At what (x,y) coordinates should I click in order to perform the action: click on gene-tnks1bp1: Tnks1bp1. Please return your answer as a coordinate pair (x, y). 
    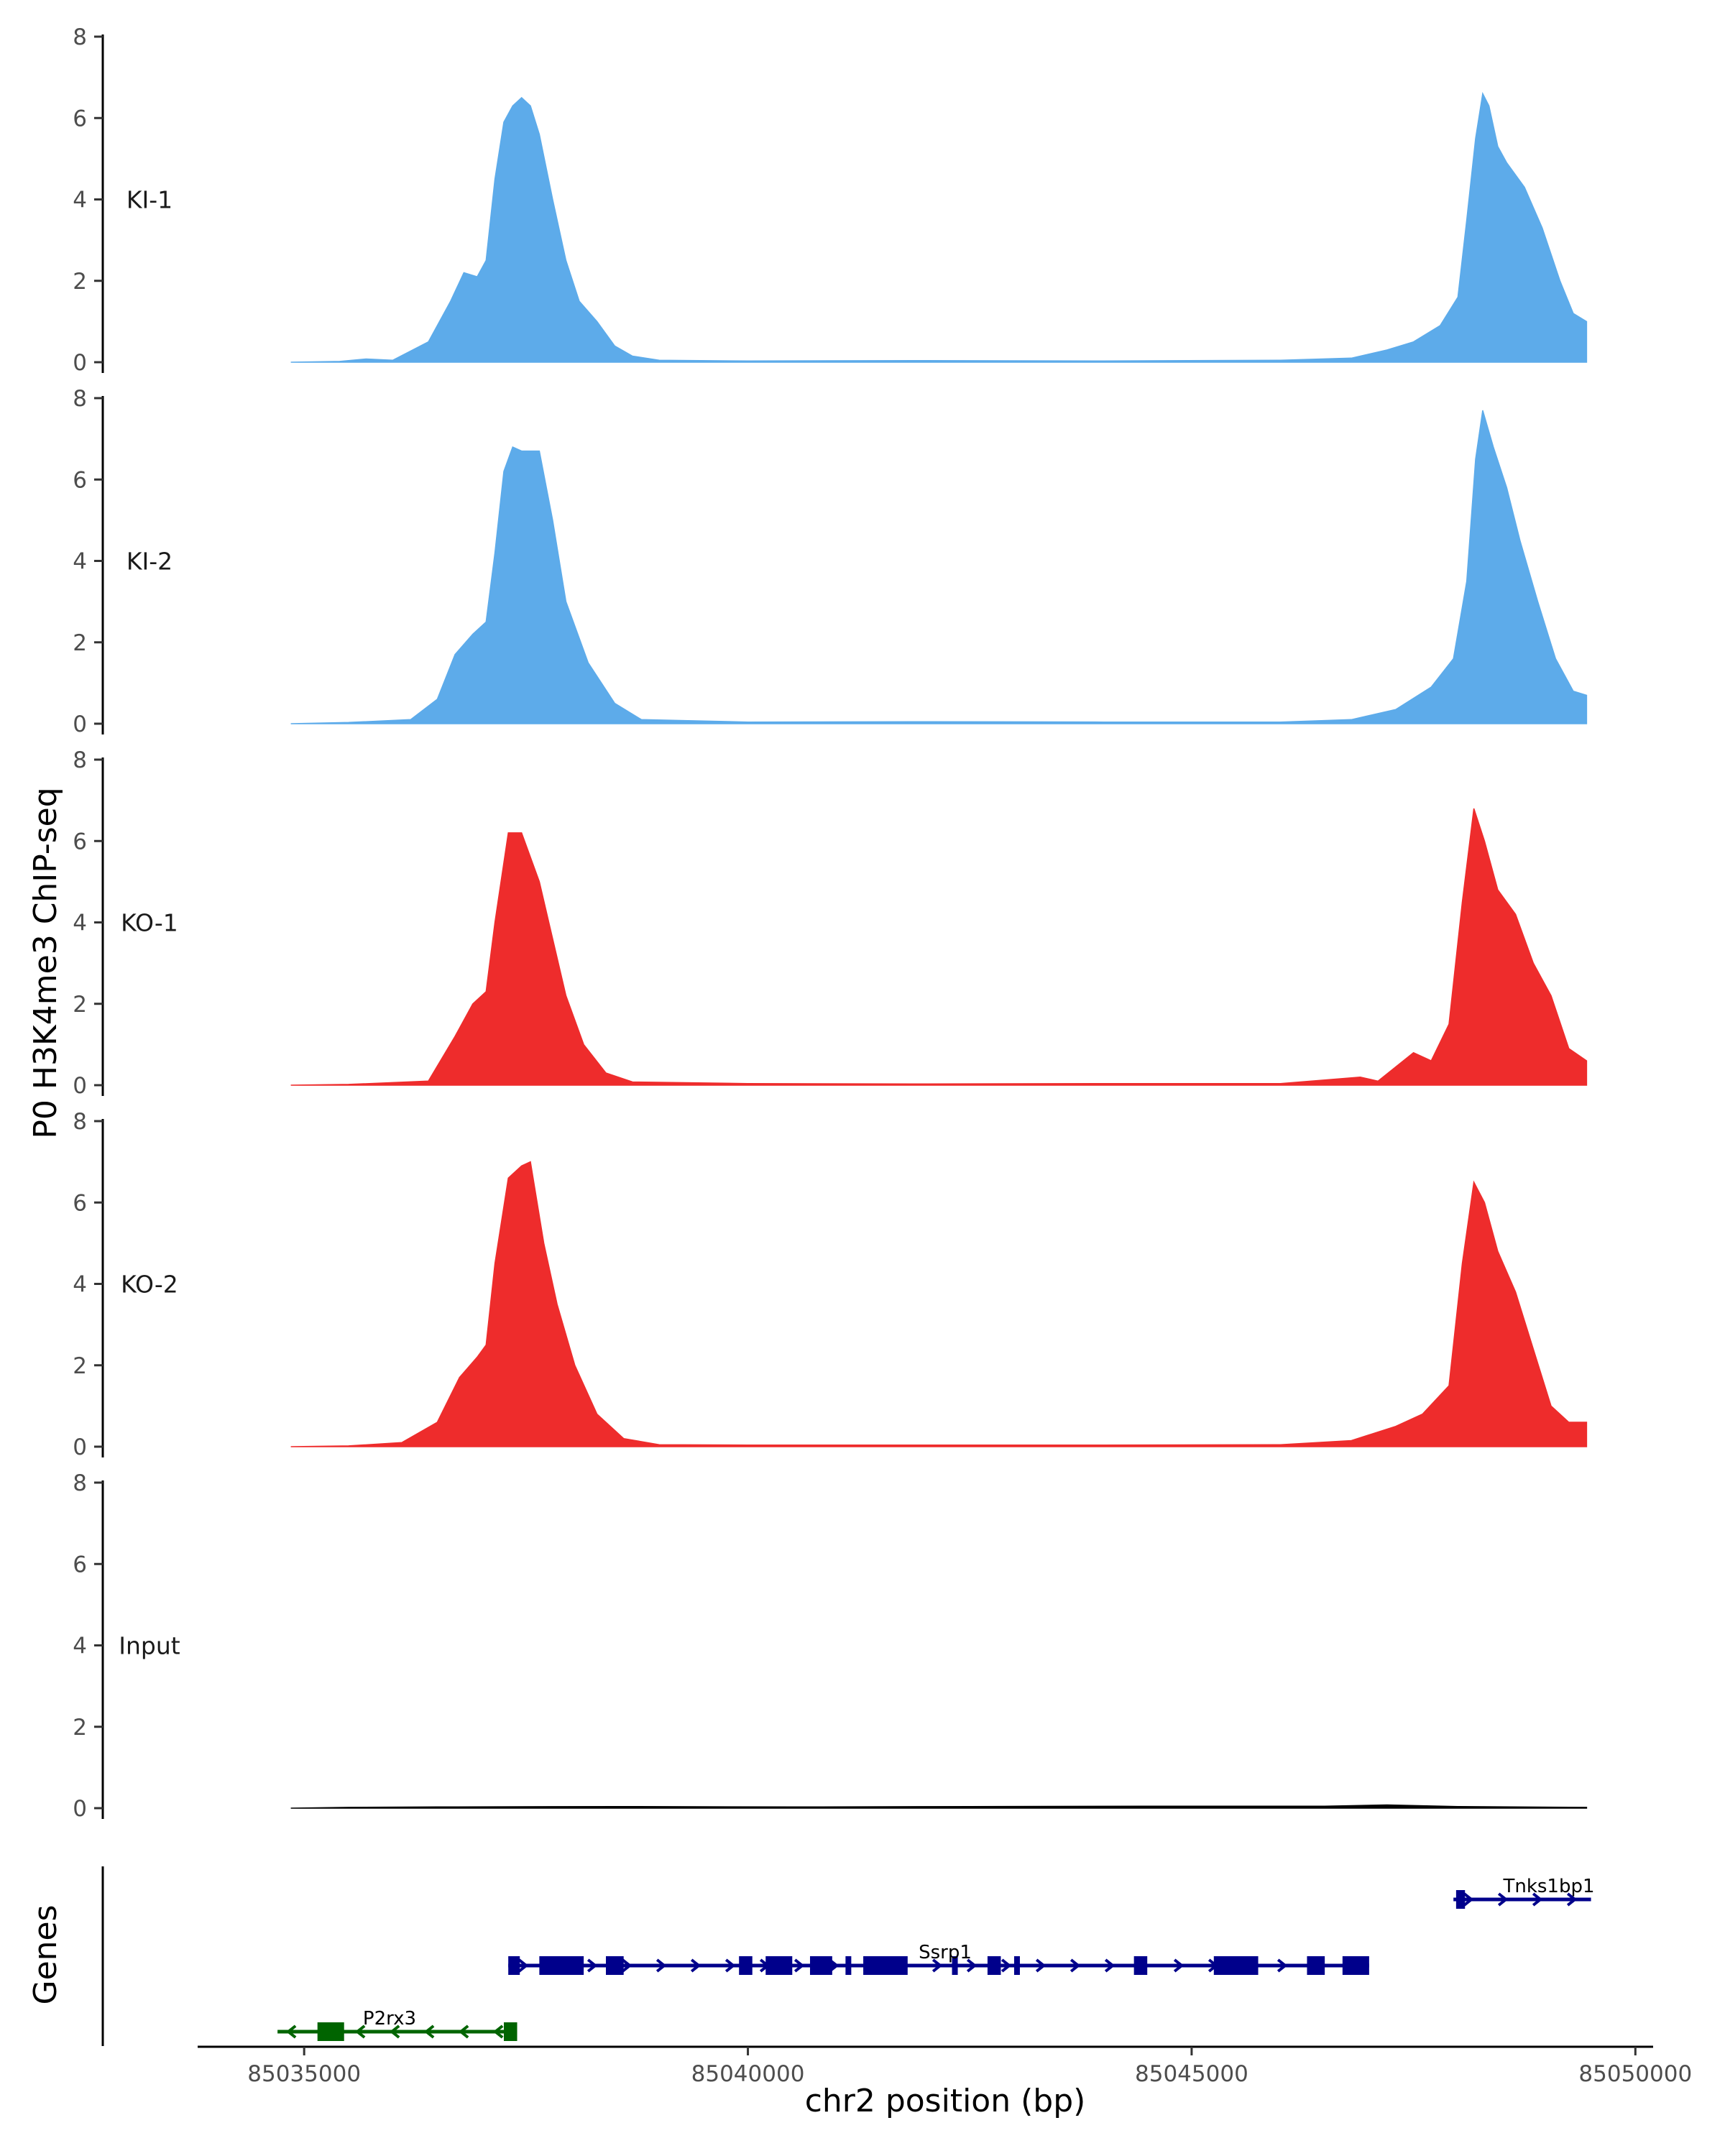
    Looking at the image, I should click on (1524, 1892).